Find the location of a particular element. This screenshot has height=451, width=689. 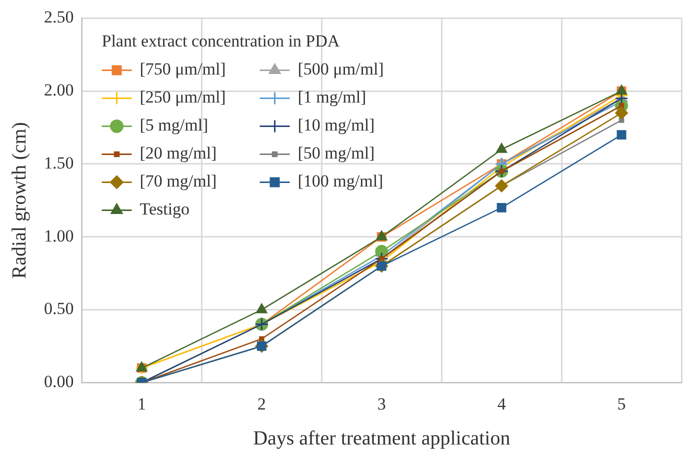

legend-label: [20 mg/ml] is located at coordinates (178, 153).